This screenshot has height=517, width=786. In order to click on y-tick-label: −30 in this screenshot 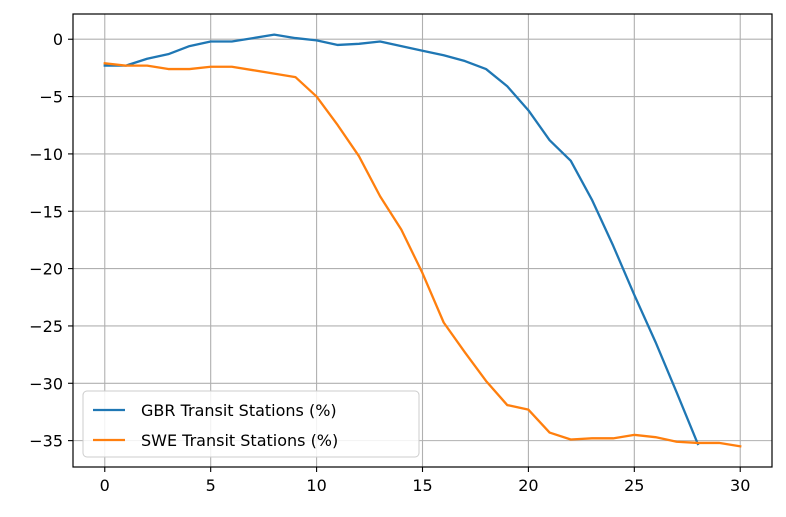, I will do `click(46, 383)`.